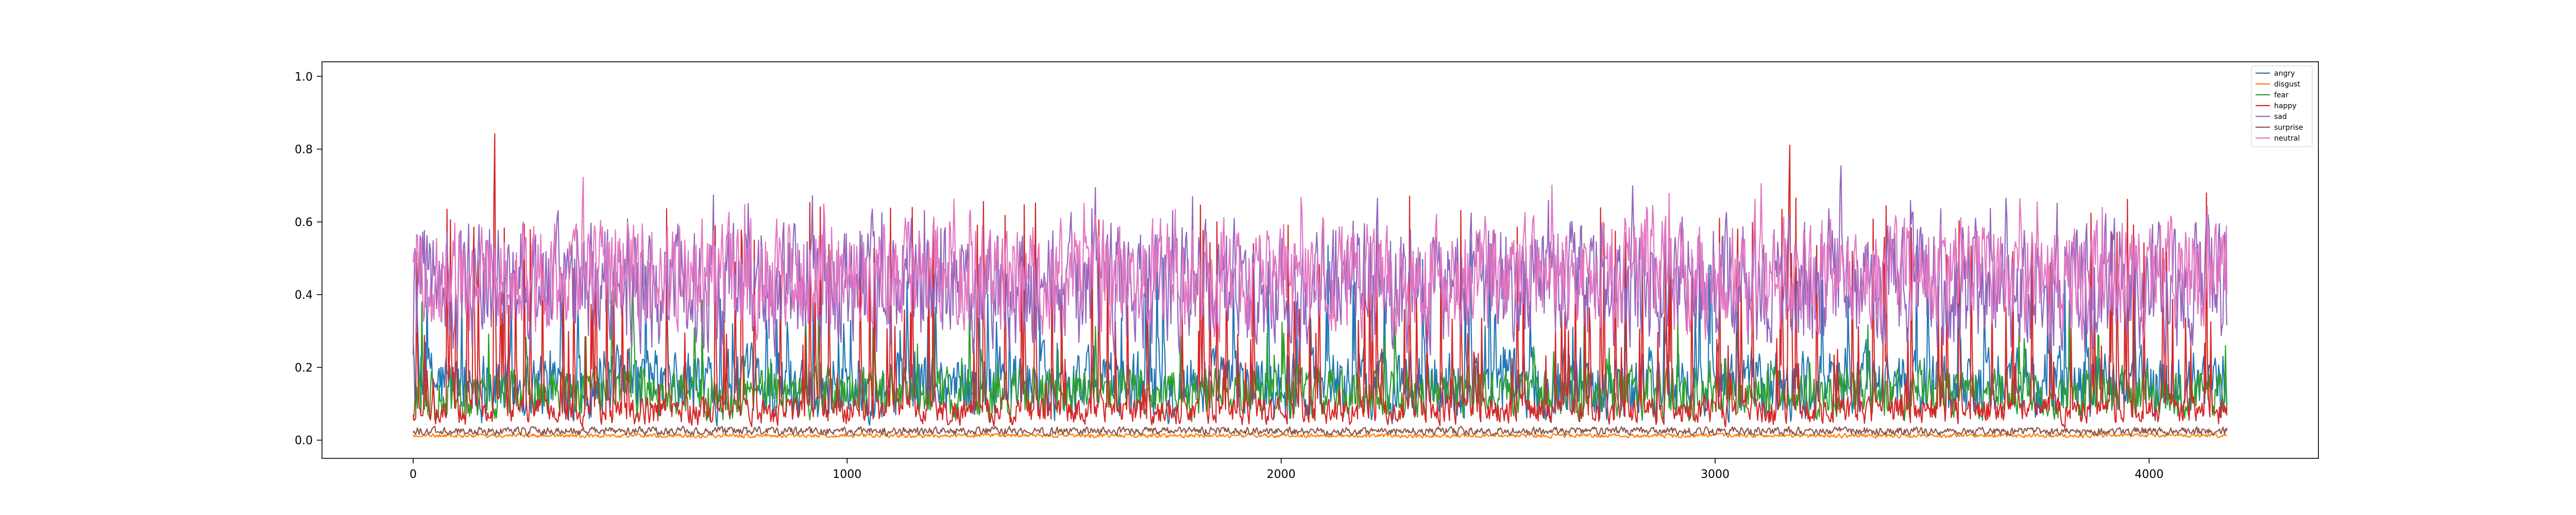 This screenshot has height=515, width=2576. What do you see at coordinates (2280, 117) in the screenshot?
I see `legend-label-sad: sad` at bounding box center [2280, 117].